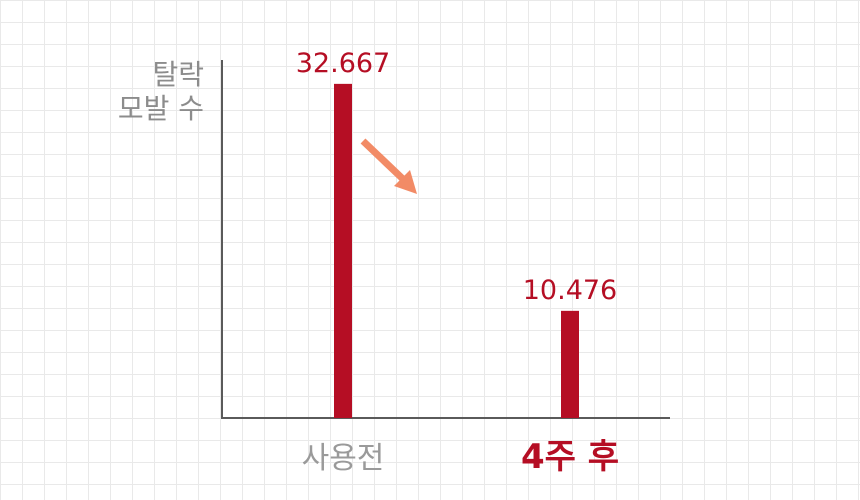 The image size is (860, 500). I want to click on value-label-1: 10.476, so click(570, 290).